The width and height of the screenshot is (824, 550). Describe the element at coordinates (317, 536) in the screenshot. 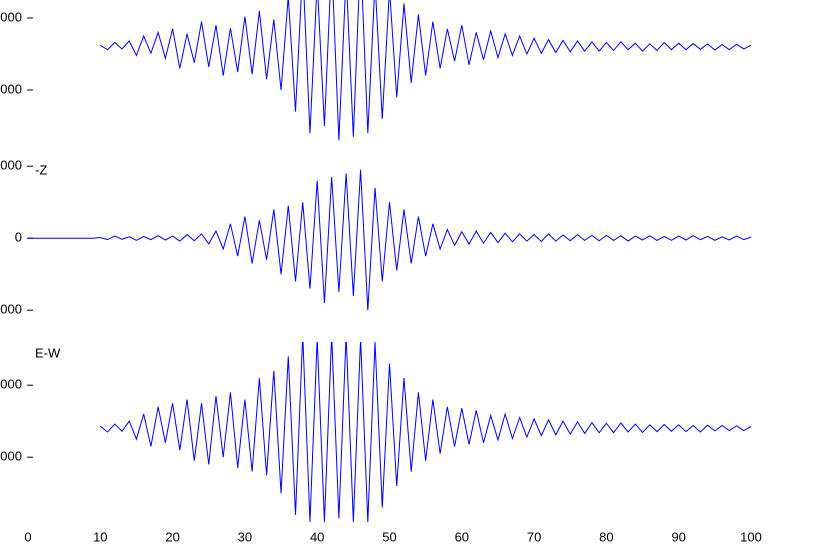

I see `x-tick-label: 40` at that location.